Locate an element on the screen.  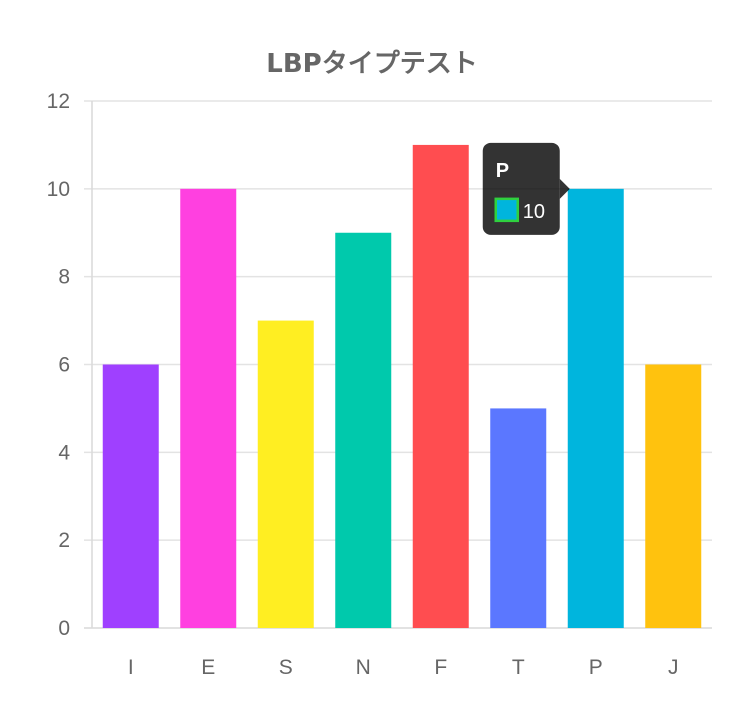
y-axis-ticks: 0 2 4 6 8 10 12 is located at coordinates (59, 365).